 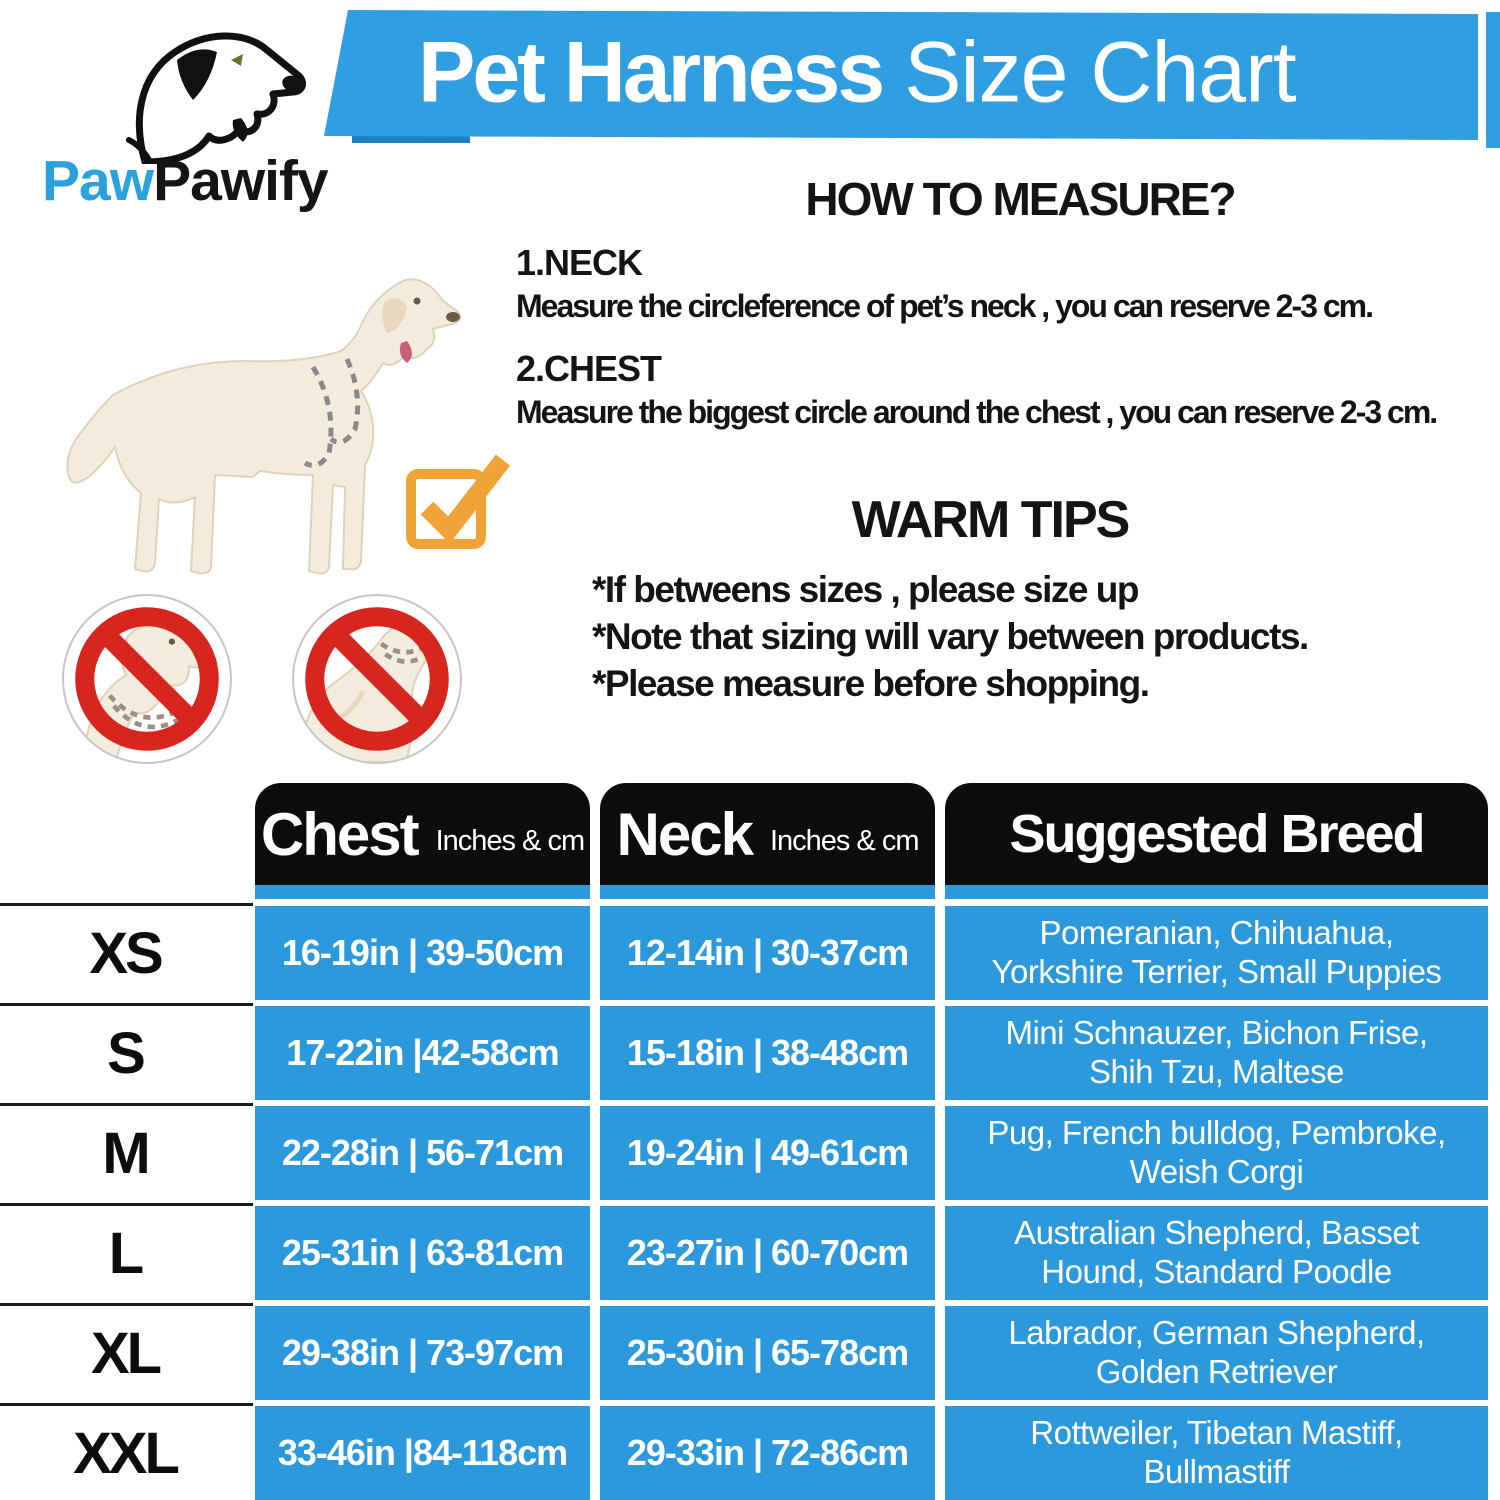 I want to click on how-to-measure-heading: HOW TO MEASURE?, so click(x=1020, y=199).